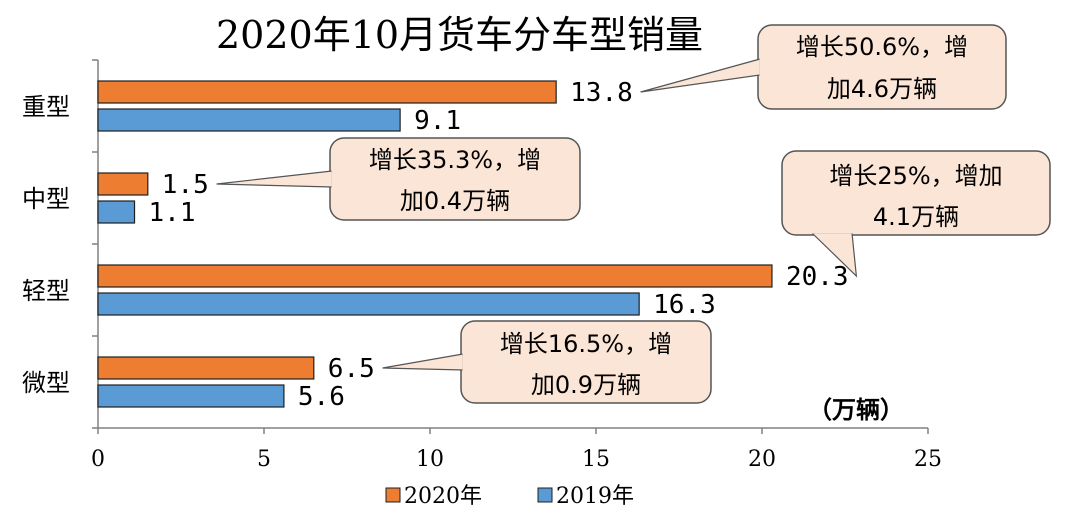 This screenshot has width=1080, height=532. I want to click on value-label: 6.5, so click(351, 369).